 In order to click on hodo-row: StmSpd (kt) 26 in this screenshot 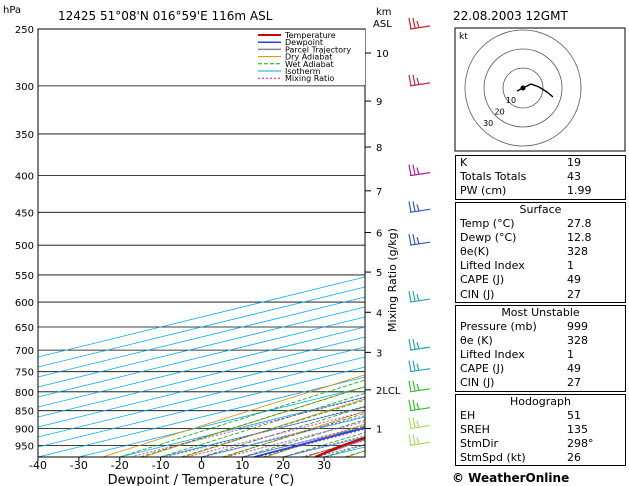, I will do `click(540, 458)`.